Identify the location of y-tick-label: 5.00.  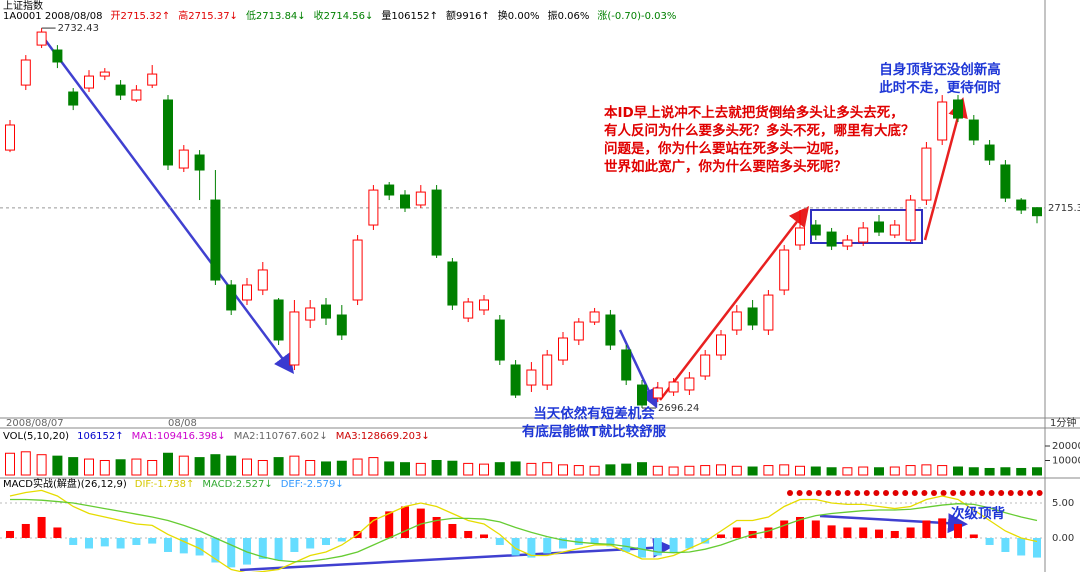
(1063, 503).